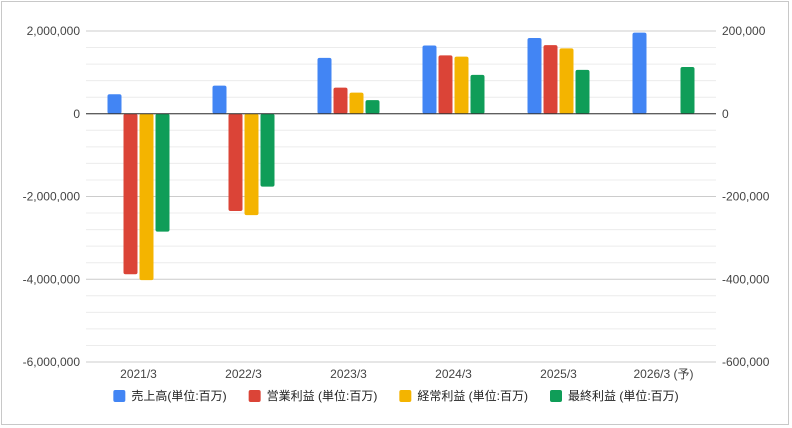  What do you see at coordinates (219, 99) in the screenshot?
I see `bar-1-2022/3` at bounding box center [219, 99].